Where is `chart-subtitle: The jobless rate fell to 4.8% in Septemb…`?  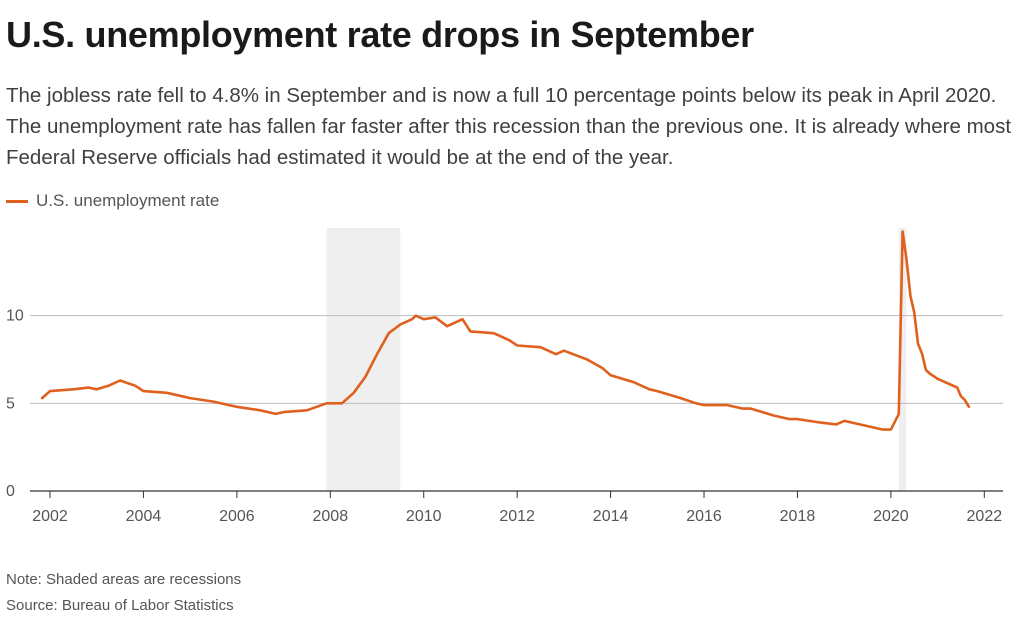 chart-subtitle: The jobless rate fell to 4.8% in Septemb… is located at coordinates (509, 126).